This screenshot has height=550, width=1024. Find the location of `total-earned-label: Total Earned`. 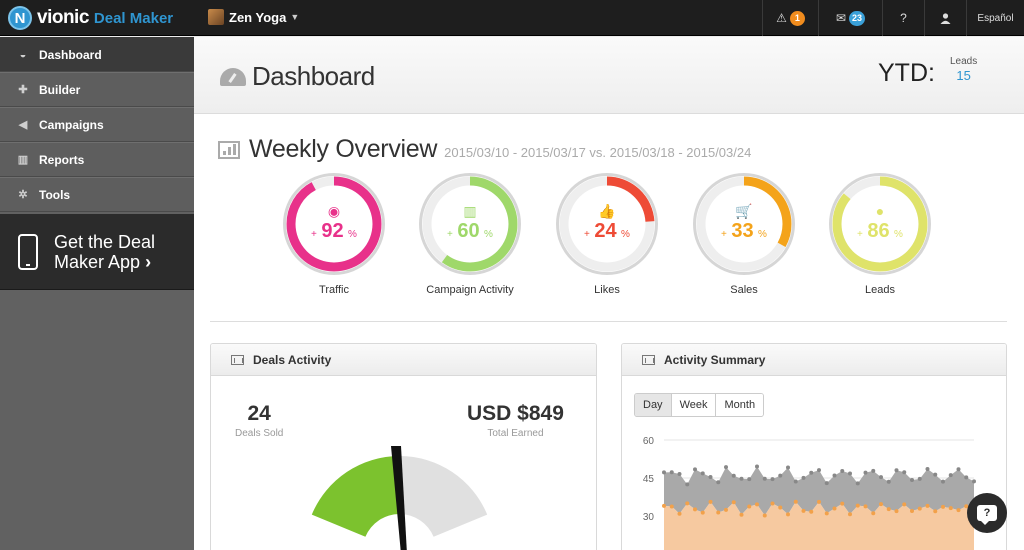

total-earned-label: Total Earned is located at coordinates (515, 433).